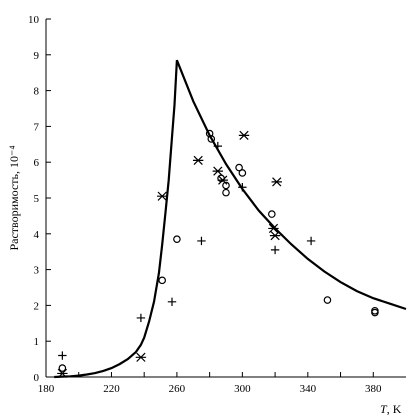 This screenshot has width=419, height=419. What do you see at coordinates (308, 389) in the screenshot?
I see `x-tick-label: 340` at bounding box center [308, 389].